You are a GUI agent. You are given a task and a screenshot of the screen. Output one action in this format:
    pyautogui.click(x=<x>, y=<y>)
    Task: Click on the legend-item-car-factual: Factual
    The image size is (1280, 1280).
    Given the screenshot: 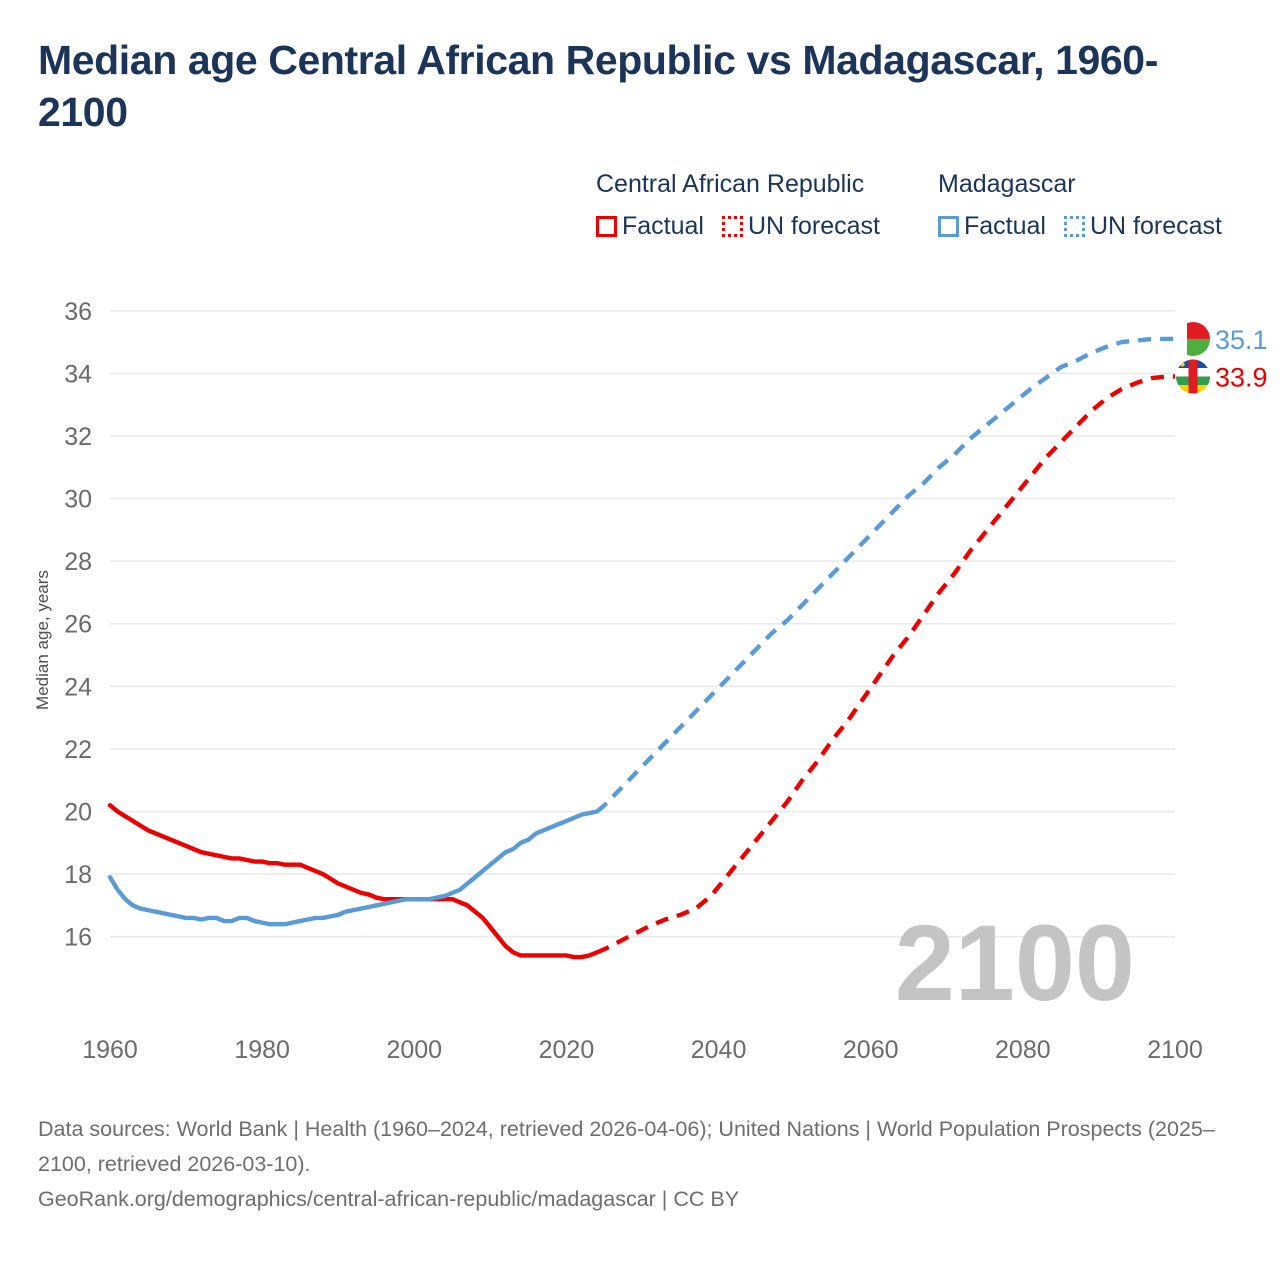 What is the action you would take?
    pyautogui.click(x=650, y=226)
    